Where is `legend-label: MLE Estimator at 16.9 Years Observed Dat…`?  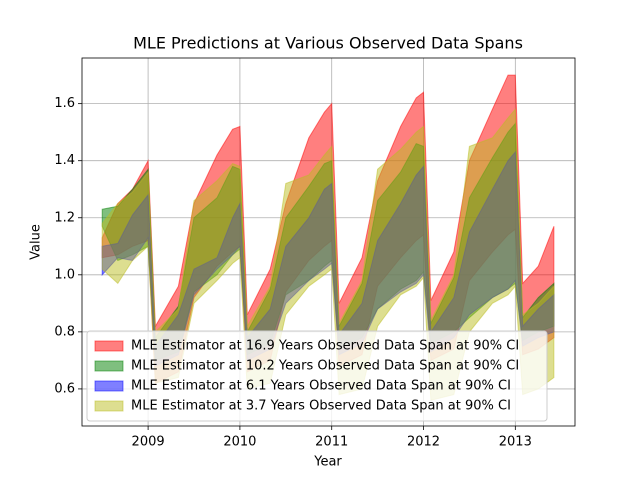
legend-label: MLE Estimator at 16.9 Years Observed Dat… is located at coordinates (325, 346).